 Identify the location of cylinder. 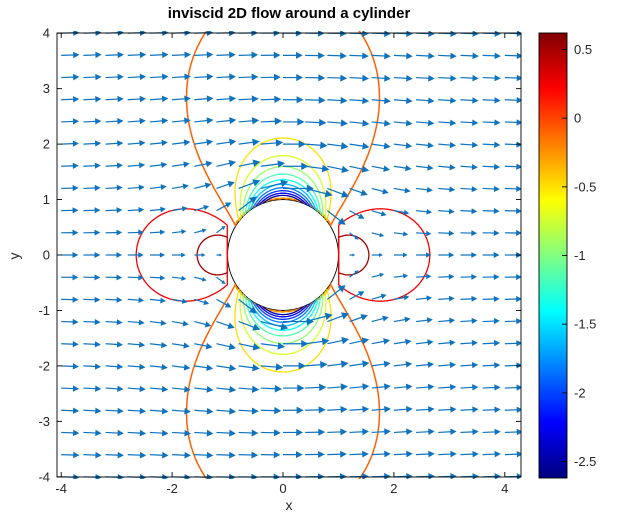
(283, 255).